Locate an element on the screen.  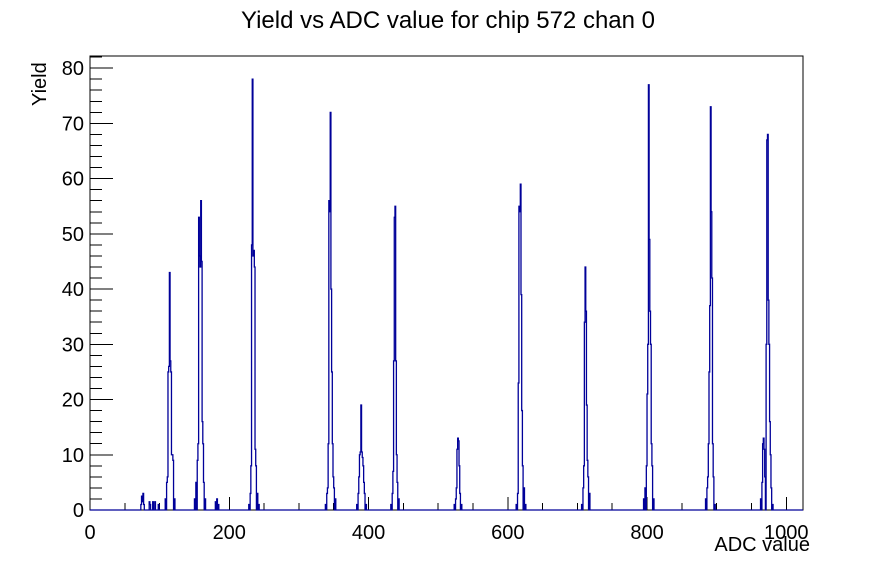
y-tick-label: 50 is located at coordinates (73, 235).